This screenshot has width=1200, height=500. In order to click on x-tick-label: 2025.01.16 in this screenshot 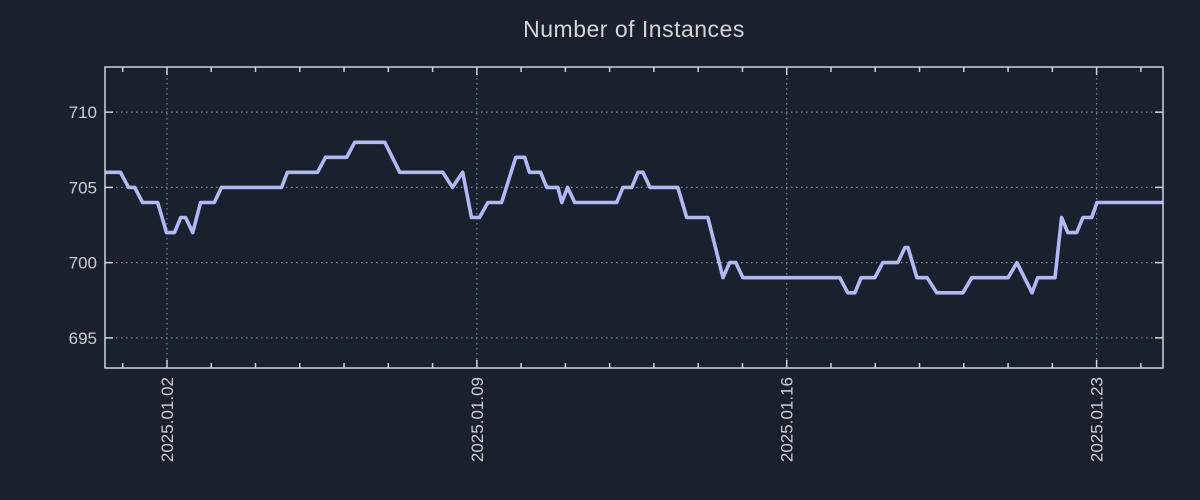, I will do `click(787, 419)`.